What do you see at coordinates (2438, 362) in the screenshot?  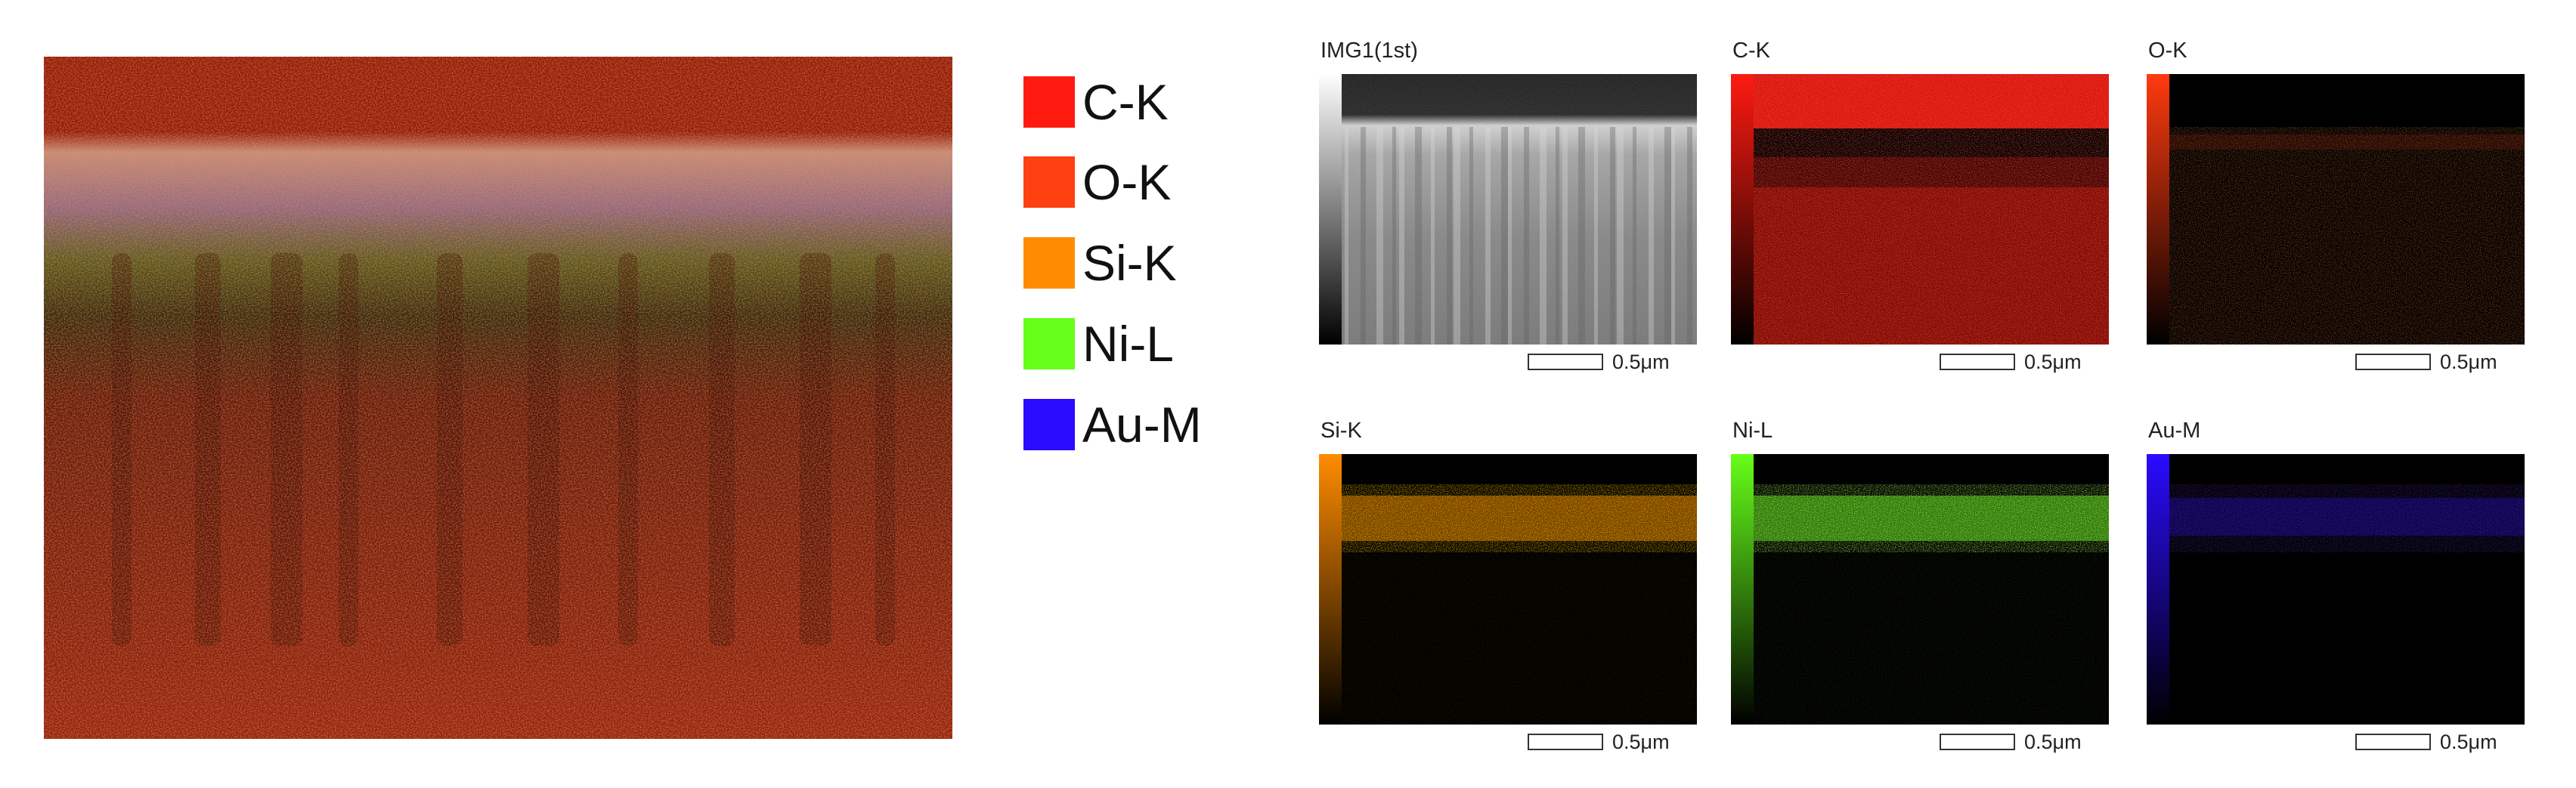 I see `scalebar-o-k: 0.5μm` at bounding box center [2438, 362].